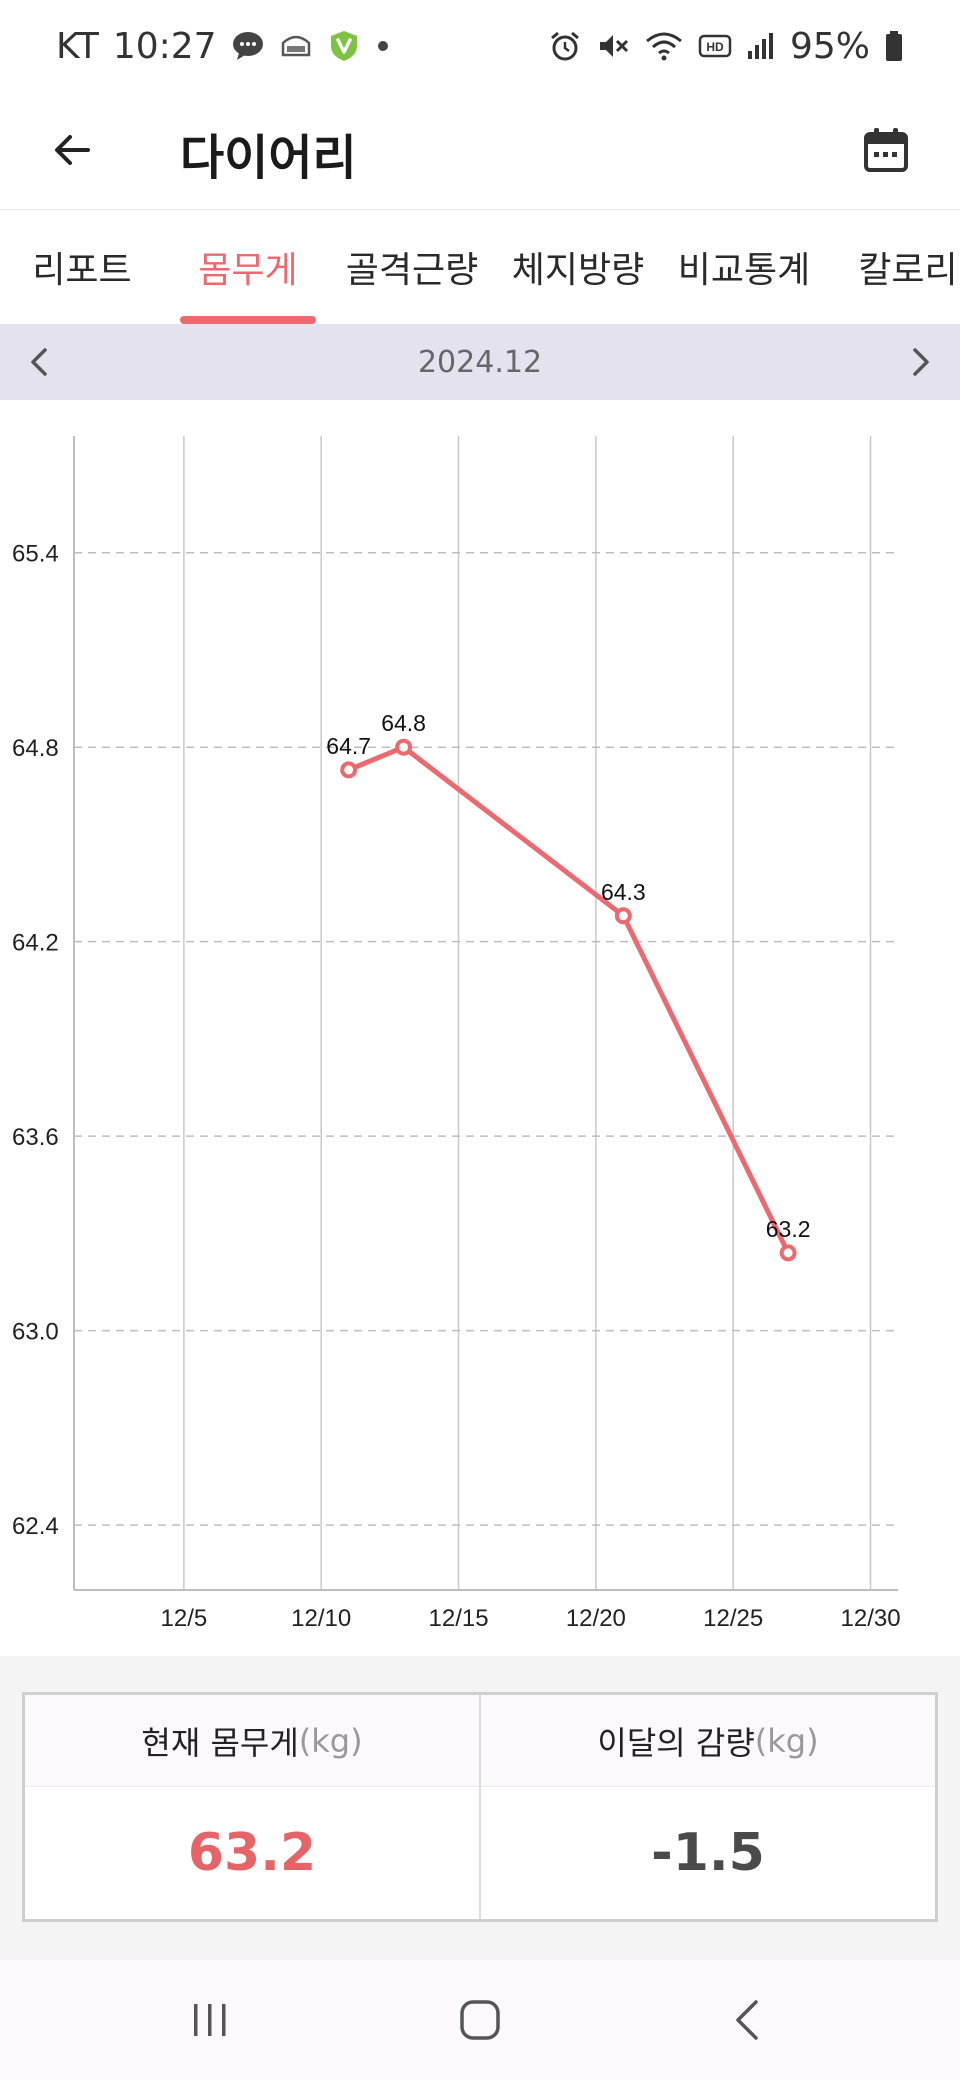 The width and height of the screenshot is (960, 2080). What do you see at coordinates (35, 1332) in the screenshot?
I see `y-tick-label: 63.0` at bounding box center [35, 1332].